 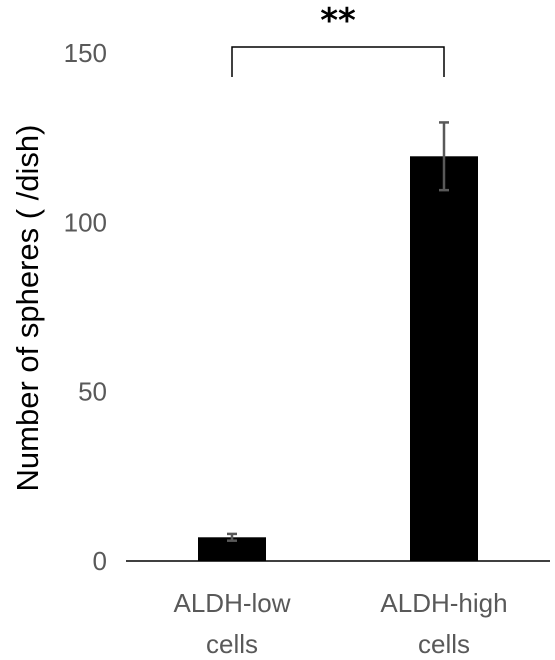 What do you see at coordinates (85, 222) in the screenshot?
I see `y-tick-label: 100` at bounding box center [85, 222].